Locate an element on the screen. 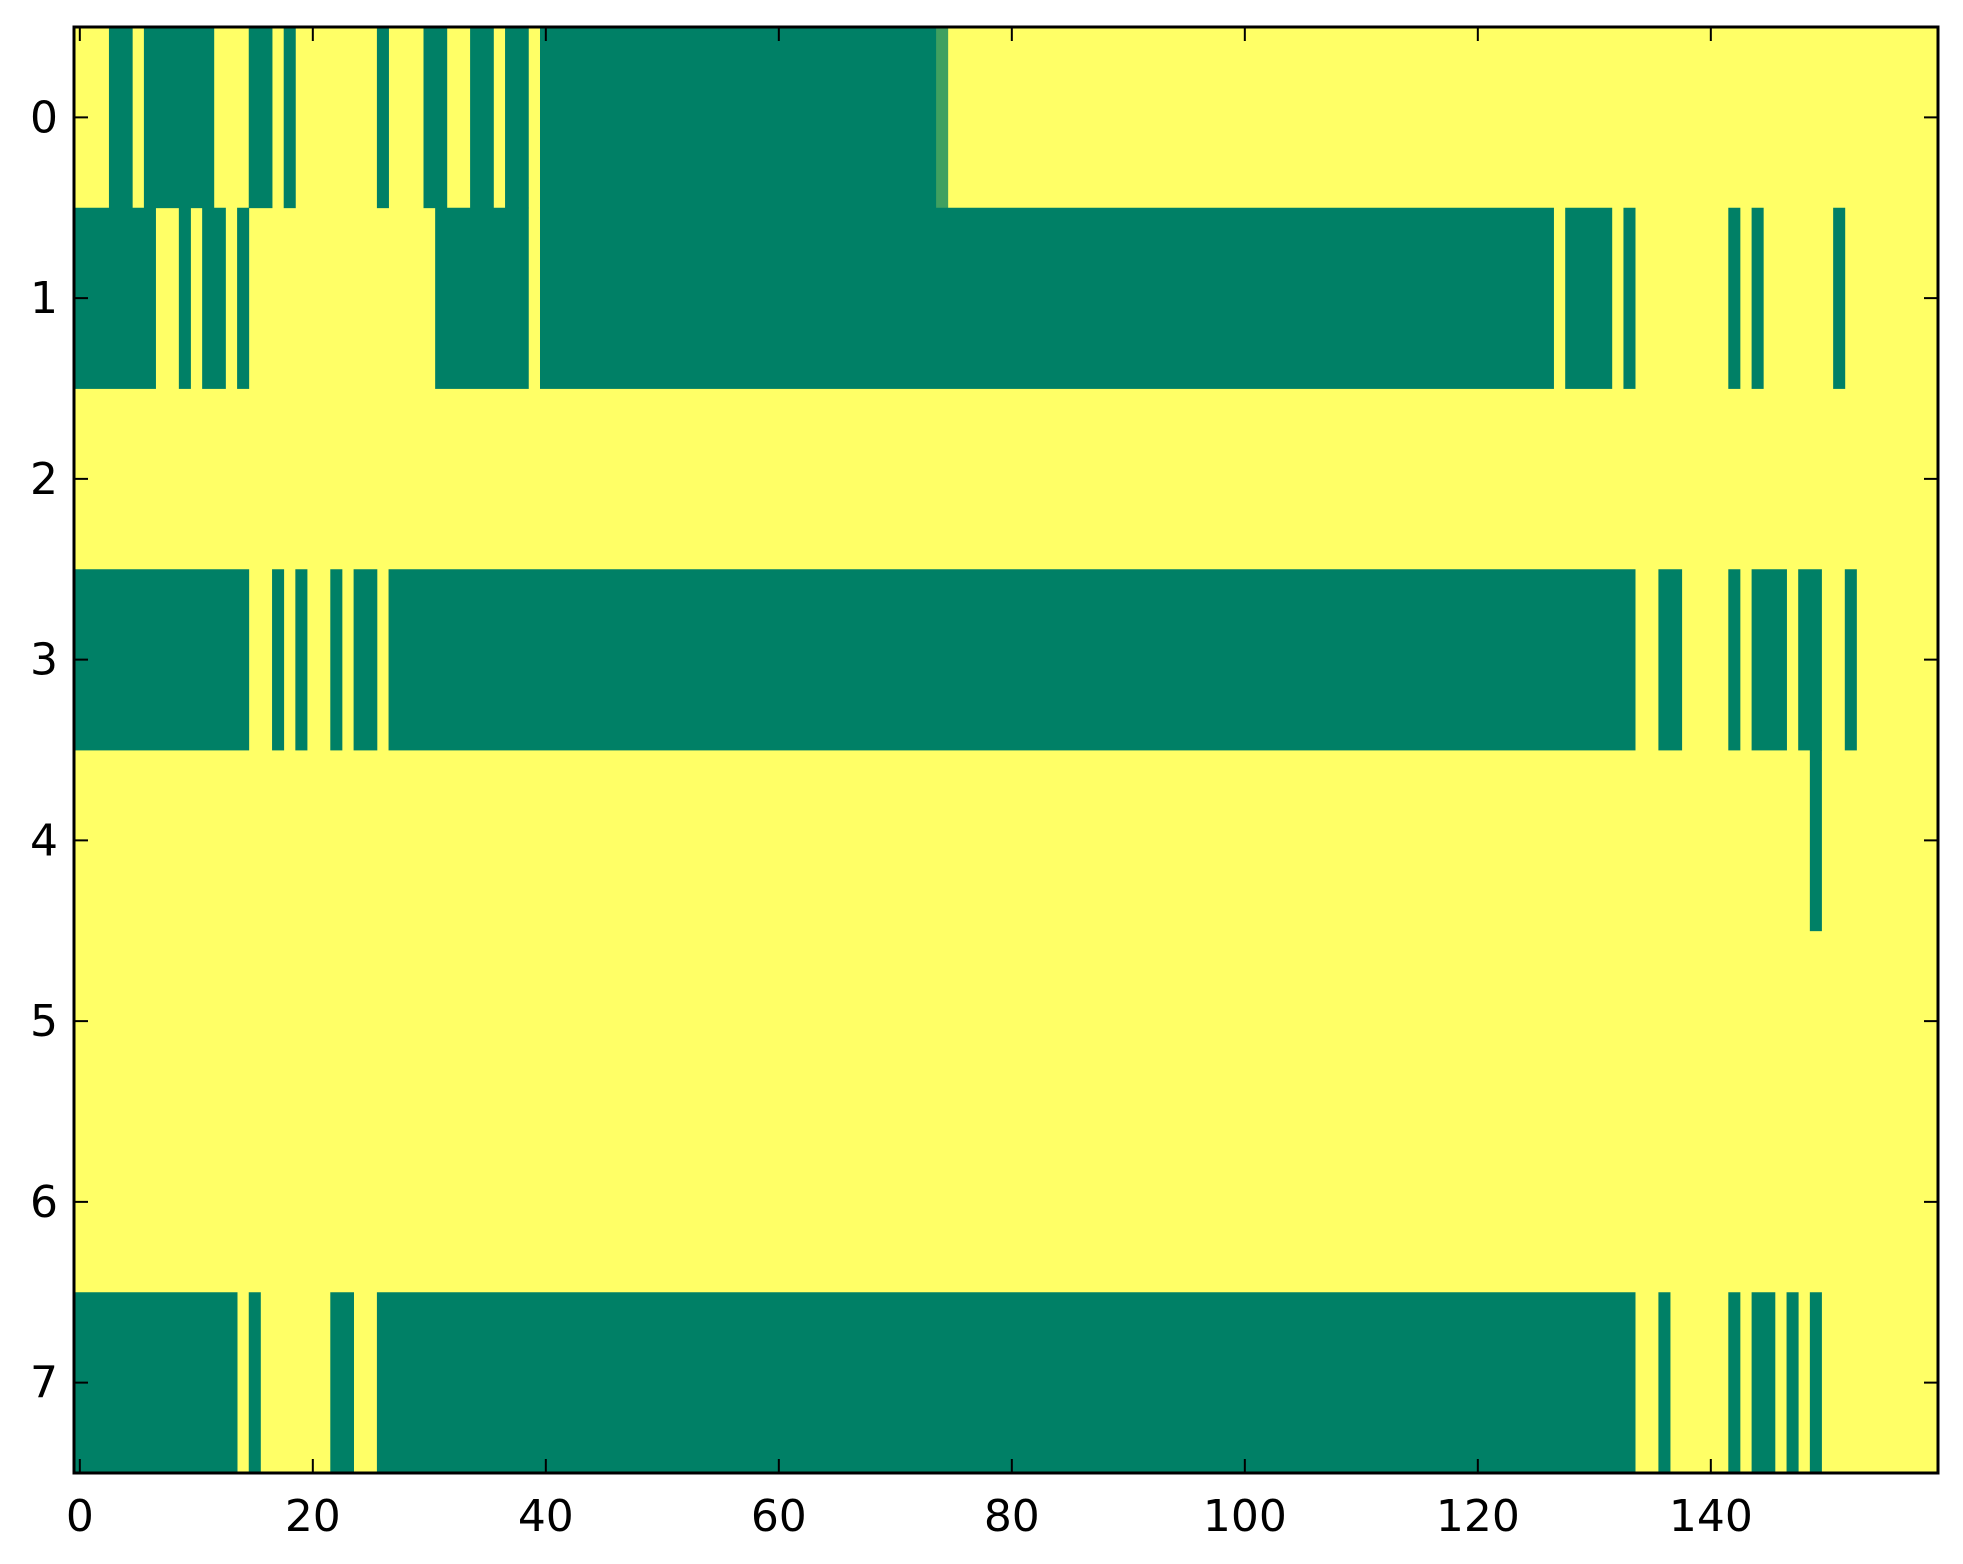 Image resolution: width=1963 pixels, height=1564 pixels. x-tick-label: 100 is located at coordinates (1245, 1516).